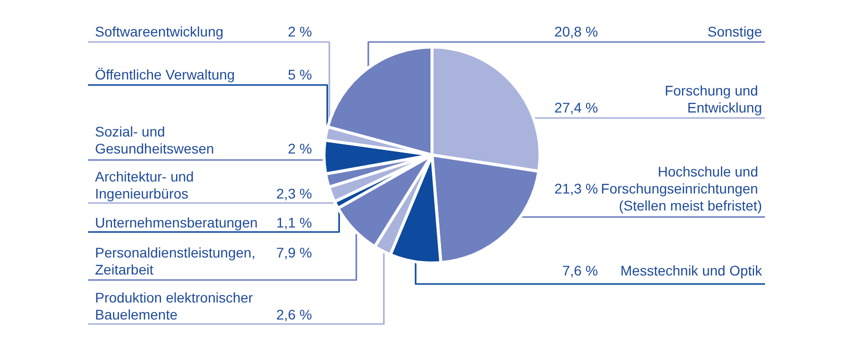 The image size is (851, 337). I want to click on data-label: 5 %, so click(300, 74).